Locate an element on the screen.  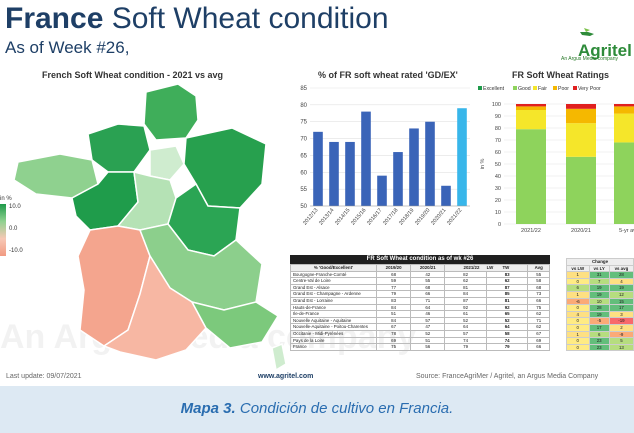
change-cell: 15 is located at coordinates (621, 301).